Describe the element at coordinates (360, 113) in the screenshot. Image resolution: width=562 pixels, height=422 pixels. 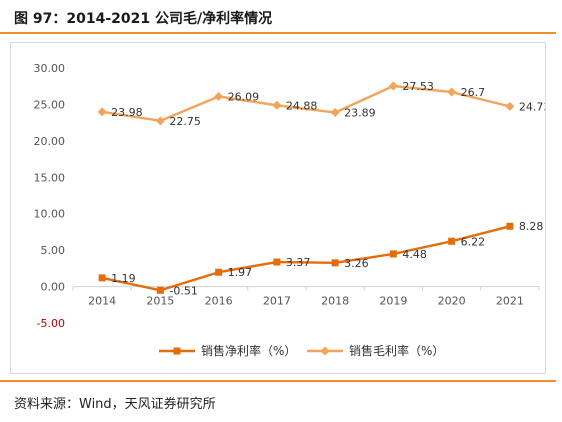
I see `data-label: 23.89` at that location.